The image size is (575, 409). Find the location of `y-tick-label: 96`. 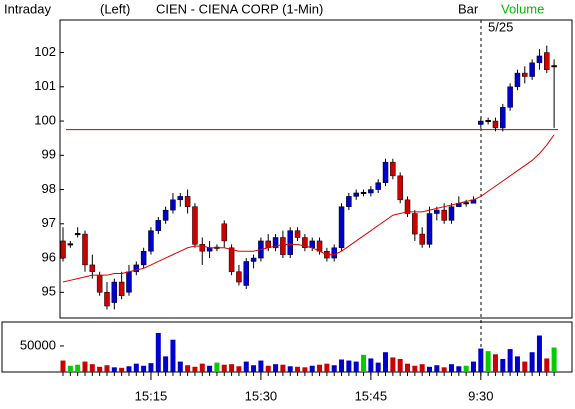

y-tick-label: 96 is located at coordinates (49, 256).